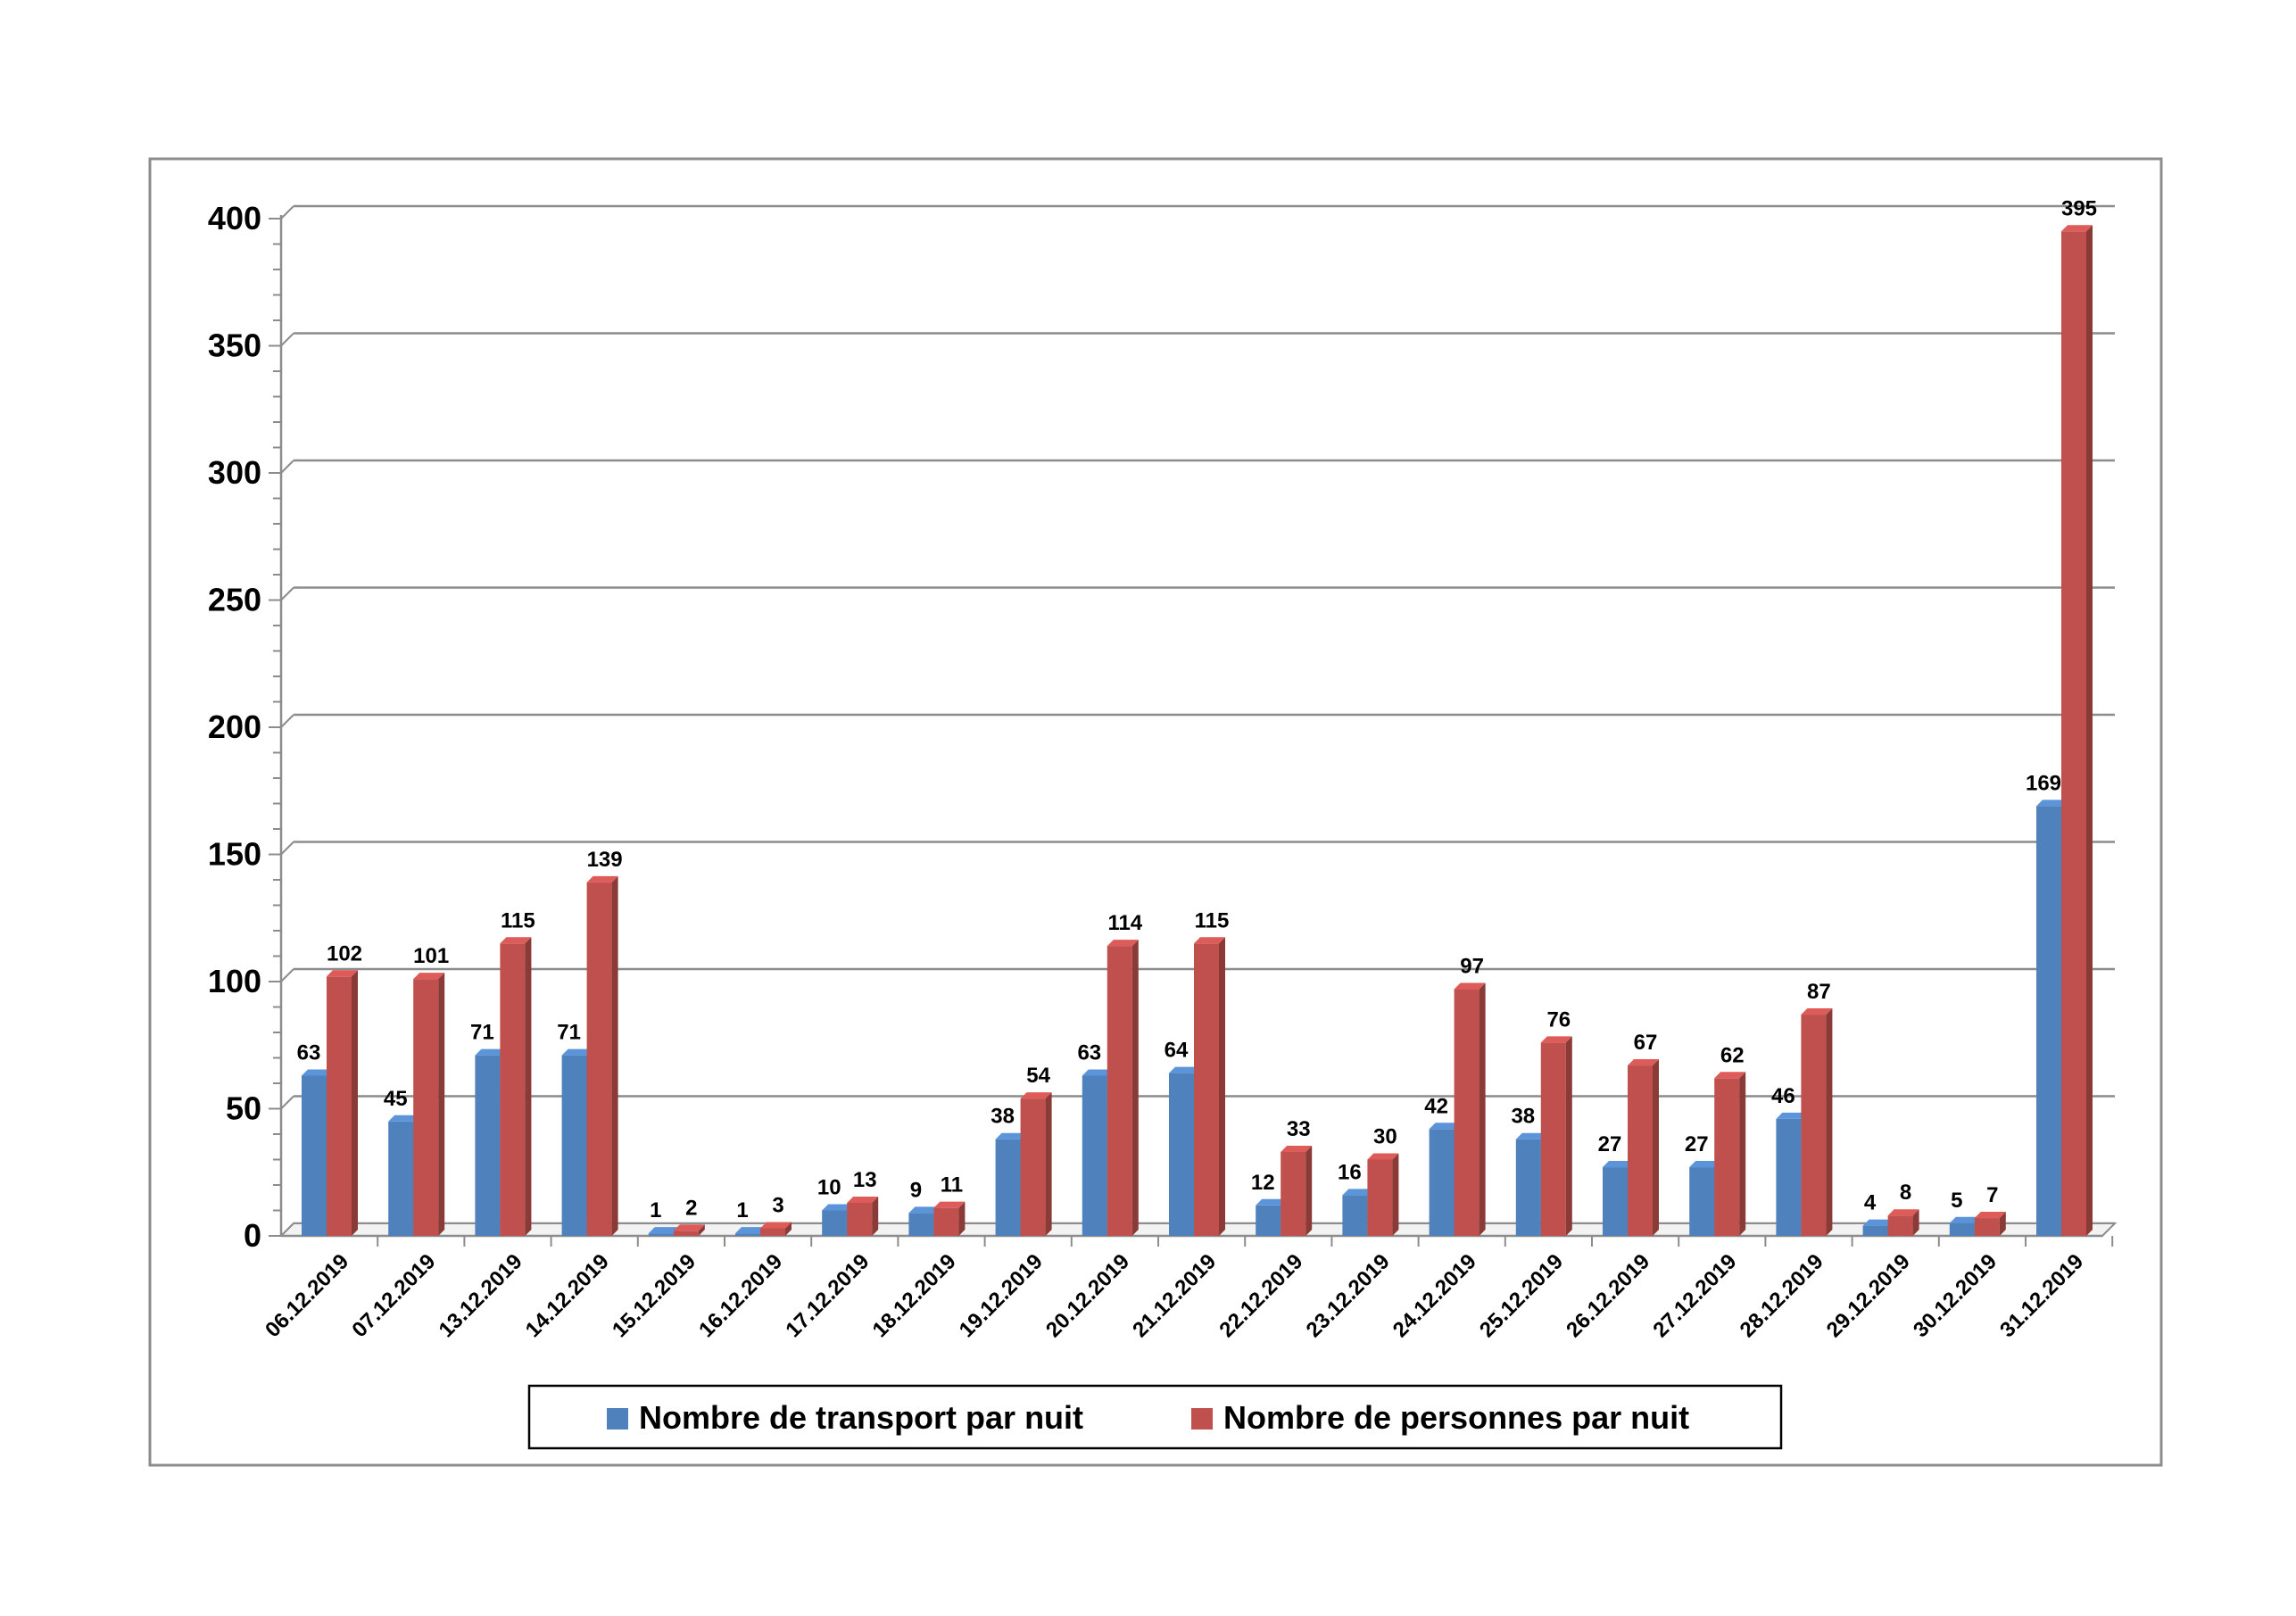 The image size is (2296, 1616). What do you see at coordinates (482, 1033) in the screenshot?
I see `data-label: 71` at bounding box center [482, 1033].